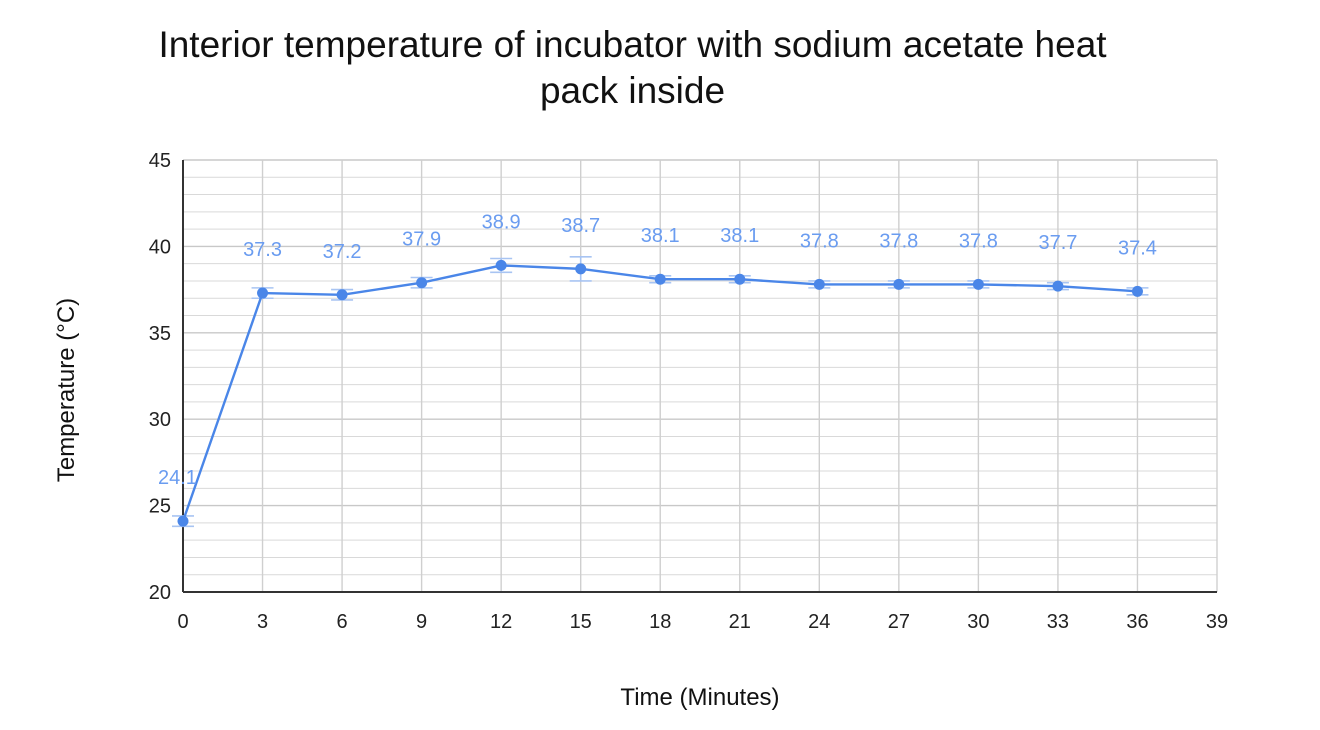 This screenshot has width=1320, height=730. What do you see at coordinates (899, 622) in the screenshot?
I see `x-tick-label: 27` at bounding box center [899, 622].